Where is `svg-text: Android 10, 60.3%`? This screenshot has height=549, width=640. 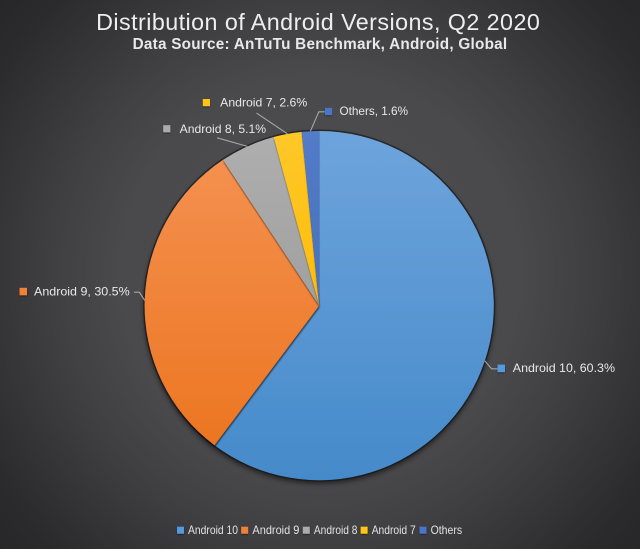
svg-text: Android 10, 60.3% is located at coordinates (564, 368).